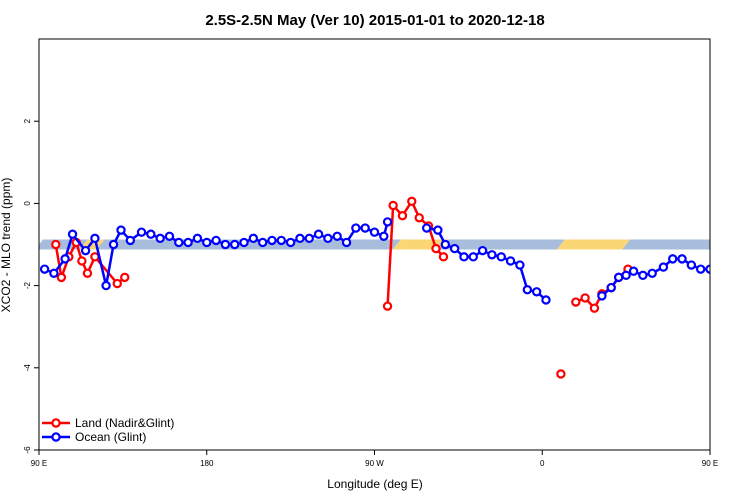  What do you see at coordinates (27, 285) in the screenshot?
I see `y-tick-label: -2` at bounding box center [27, 285].